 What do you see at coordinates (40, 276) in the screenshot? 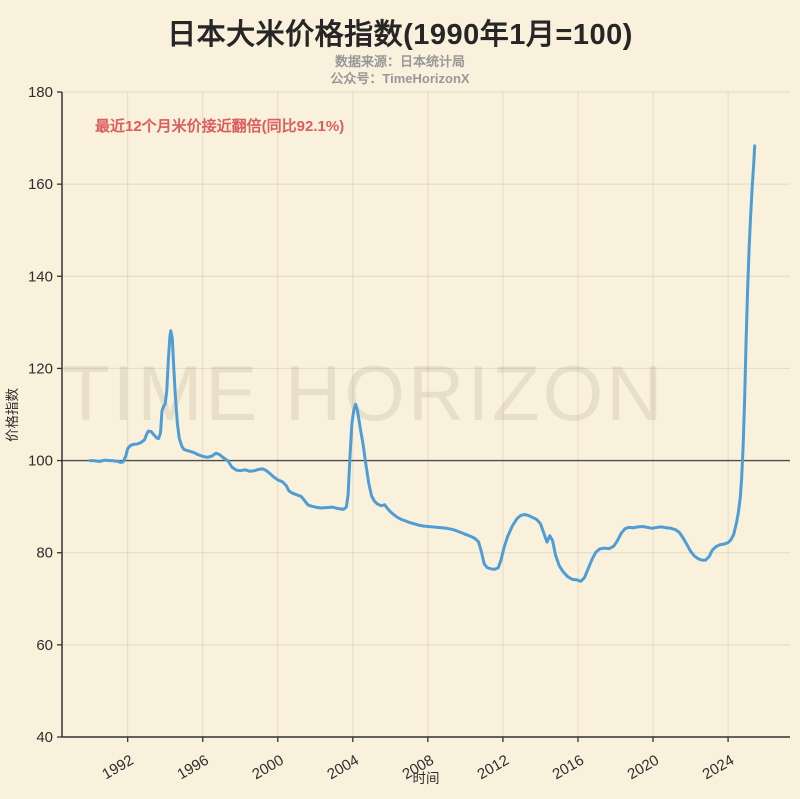
I see `y-tick-label: 140` at bounding box center [40, 276].